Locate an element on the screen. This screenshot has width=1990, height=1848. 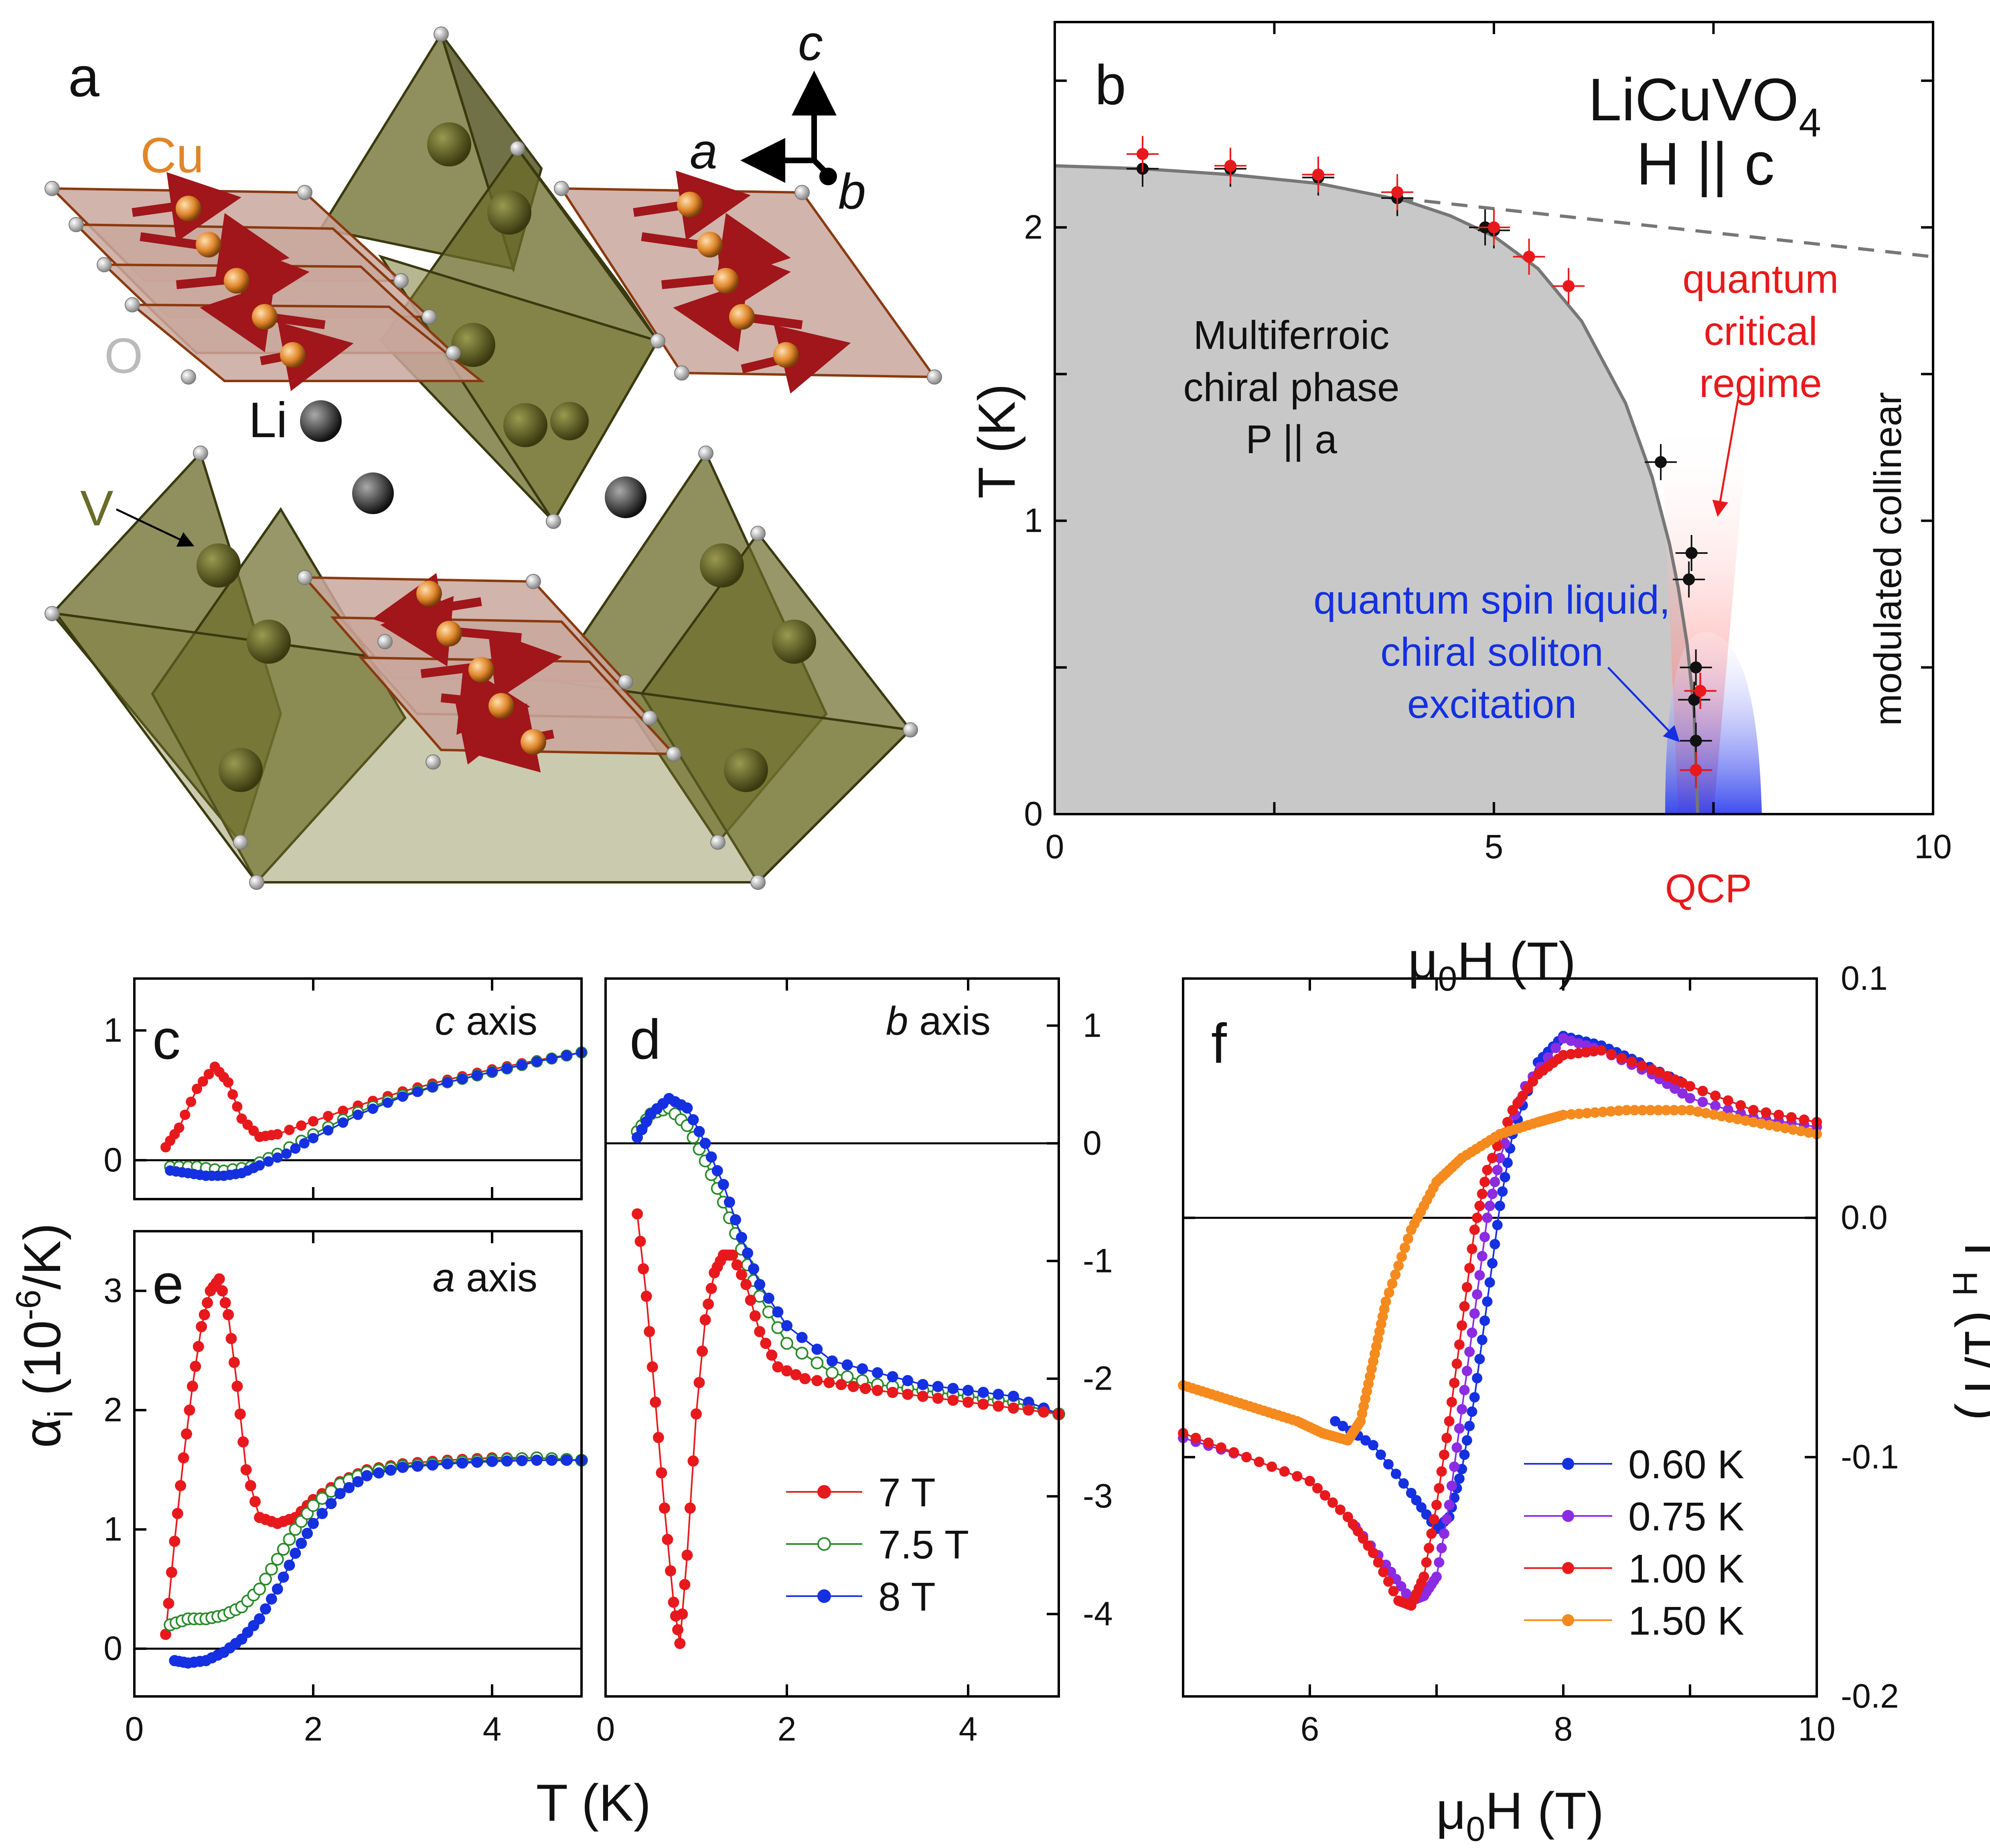
atom-label-v: V is located at coordinates (96, 508).